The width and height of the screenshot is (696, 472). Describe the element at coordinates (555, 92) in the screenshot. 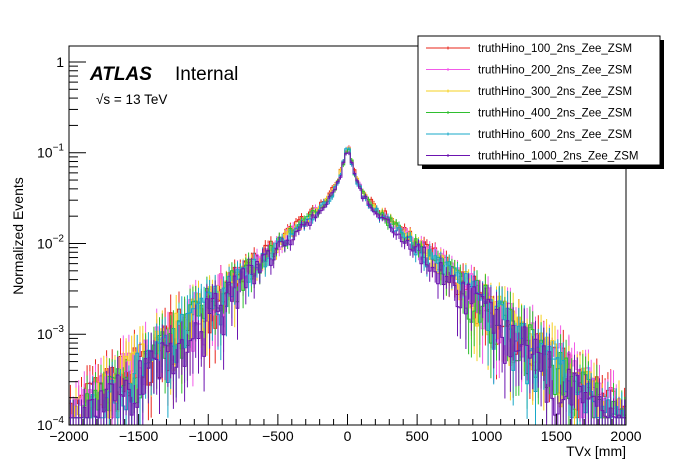

I see `legend-label: truthHino_300_2ns_Zee_ZSM` at that location.